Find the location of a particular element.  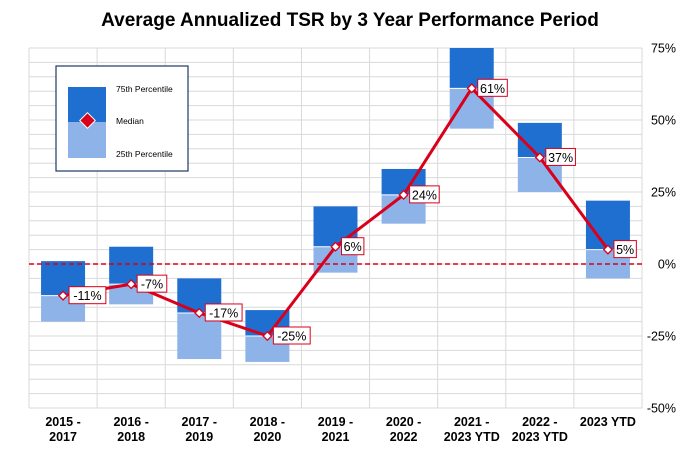

data-label-text: 37% is located at coordinates (560, 158).